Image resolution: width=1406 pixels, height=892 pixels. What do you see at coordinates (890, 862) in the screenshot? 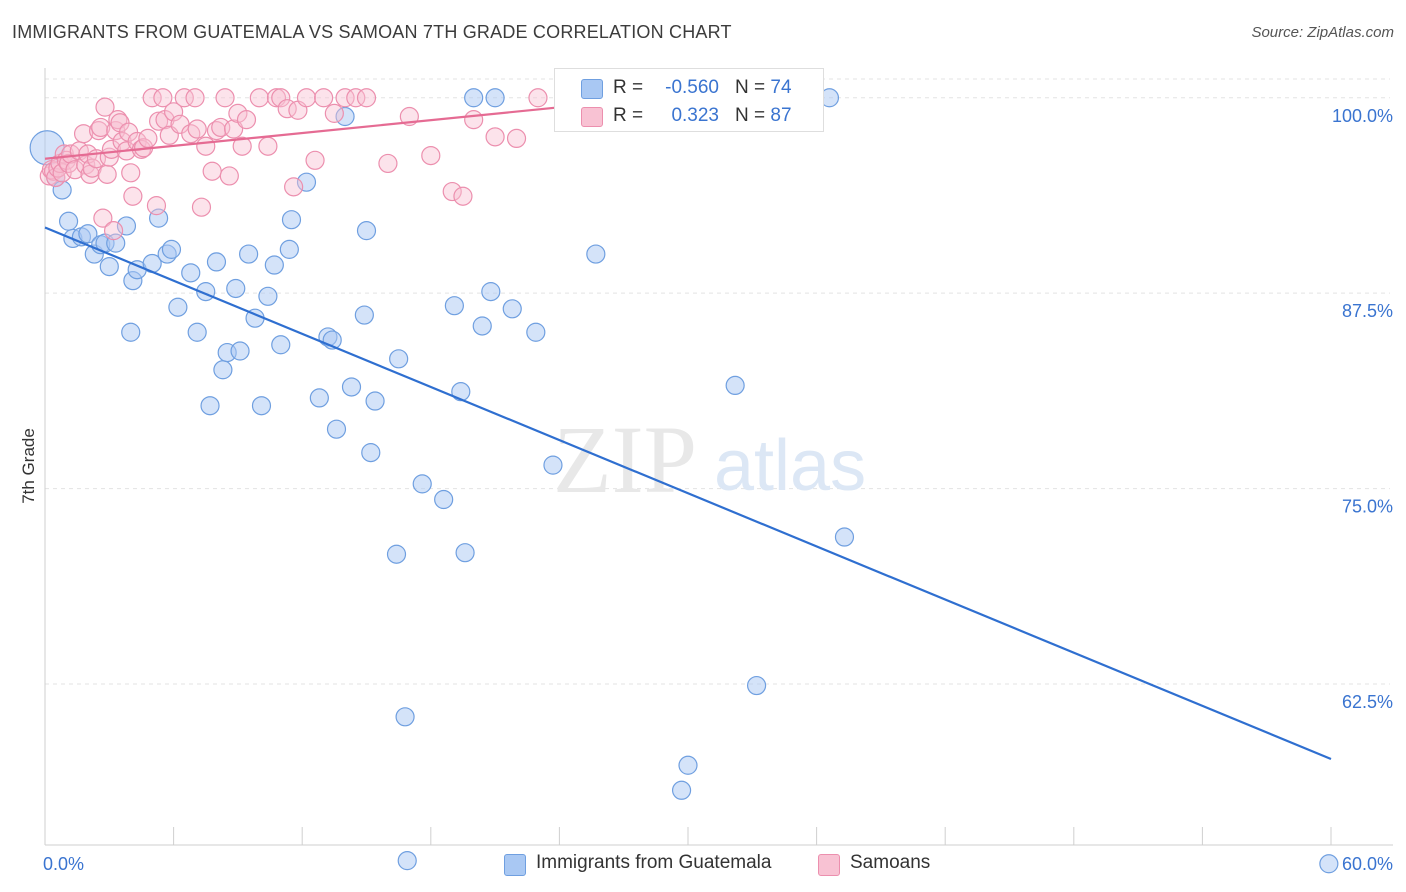
I see `legend-label-samoans: Samoans` at bounding box center [890, 862].